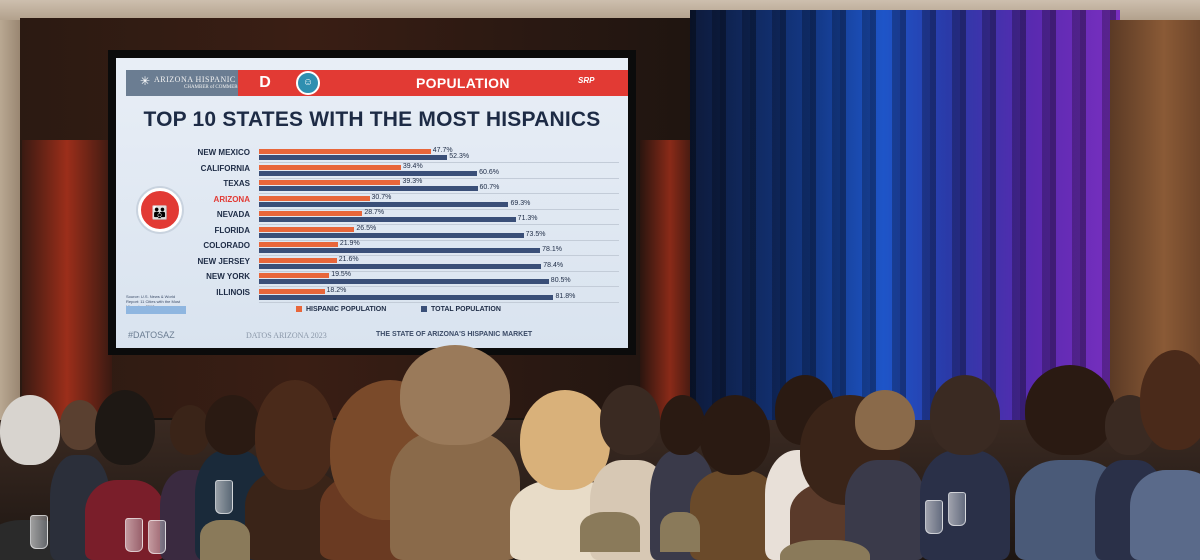  What do you see at coordinates (412, 166) in the screenshot?
I see `hispanic-value-label: 39.4%` at bounding box center [412, 166].